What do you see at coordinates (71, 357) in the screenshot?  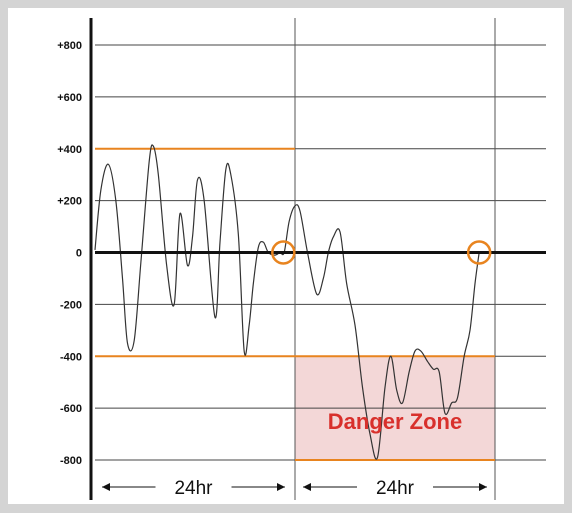 I see `y-tick-label: -400` at bounding box center [71, 357].